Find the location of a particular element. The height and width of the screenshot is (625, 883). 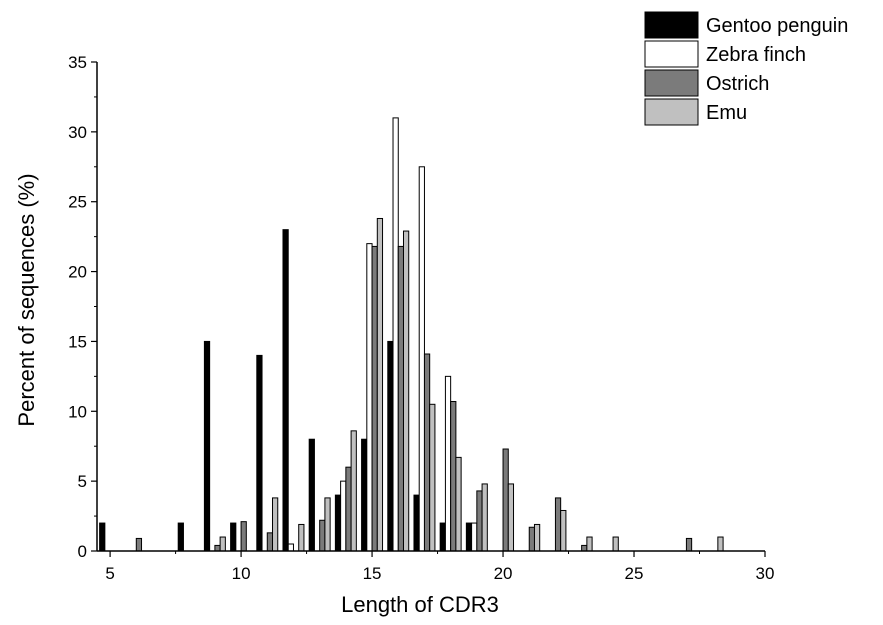

x-tick-label: 20 is located at coordinates (503, 573).